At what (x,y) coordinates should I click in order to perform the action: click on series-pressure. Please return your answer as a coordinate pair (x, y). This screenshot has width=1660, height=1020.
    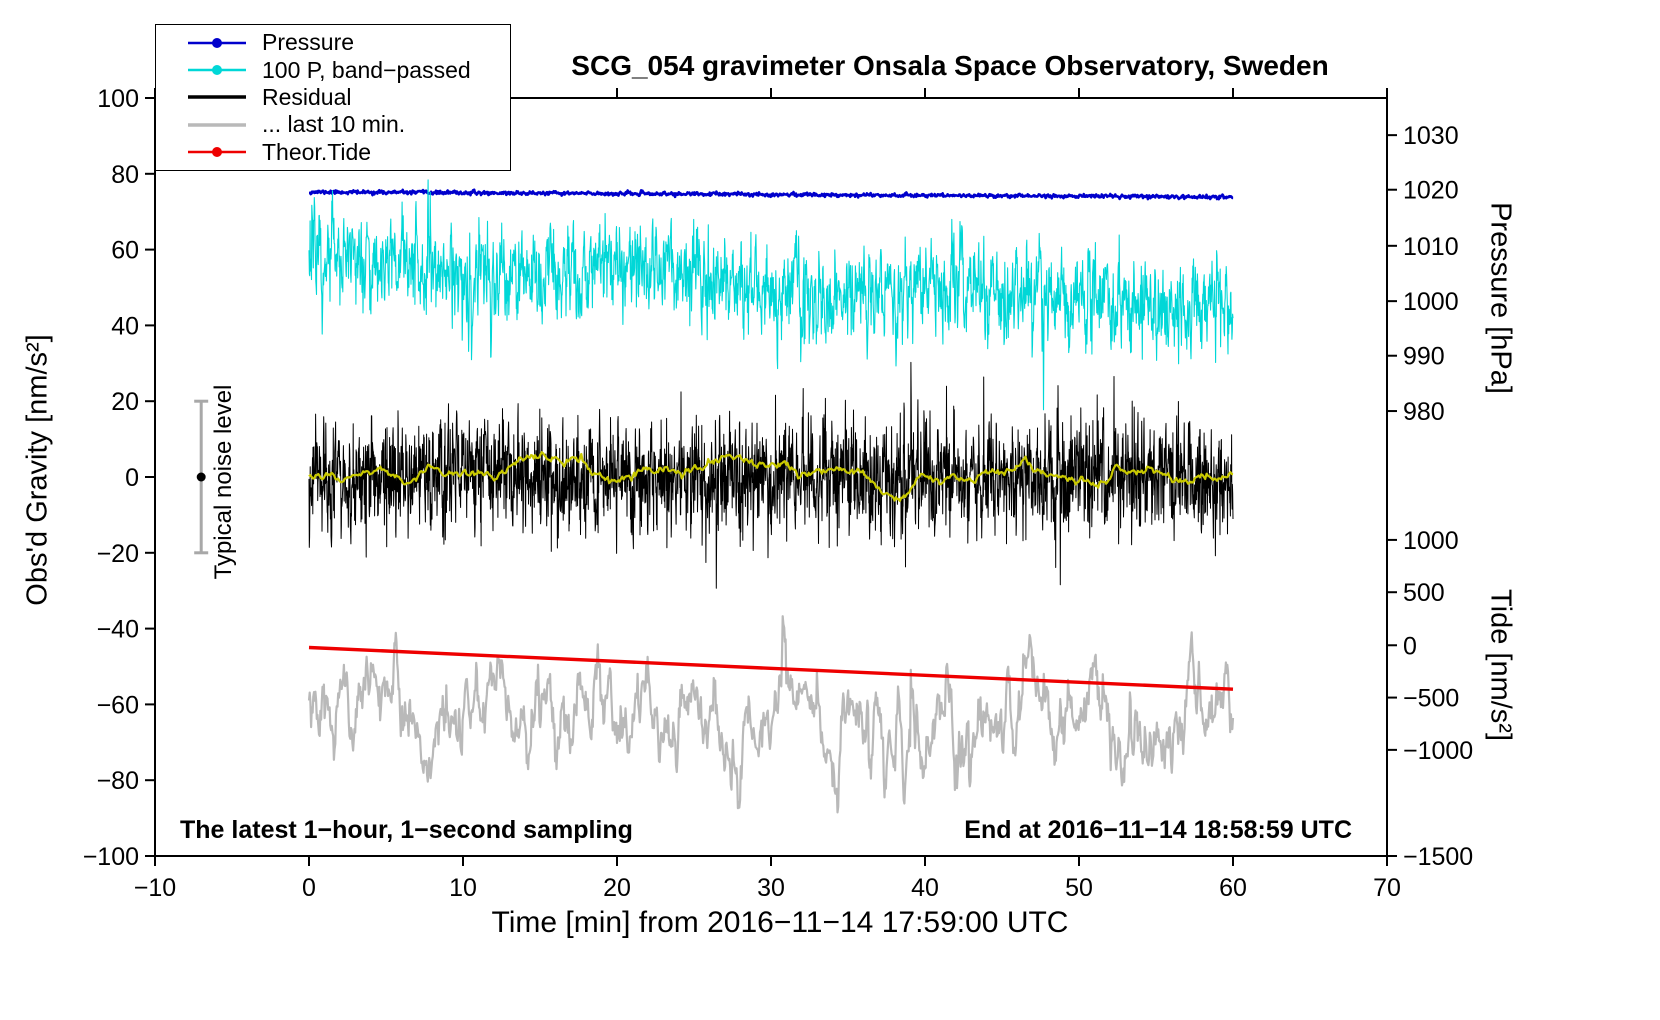
    Looking at the image, I should click on (771, 194).